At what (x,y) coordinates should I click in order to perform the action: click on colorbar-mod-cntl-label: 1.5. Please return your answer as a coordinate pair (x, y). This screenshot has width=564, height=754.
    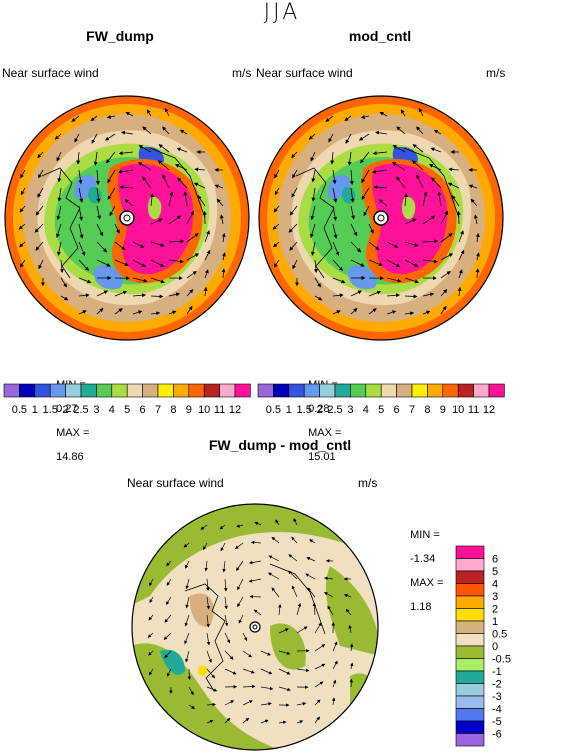
    Looking at the image, I should click on (304, 410).